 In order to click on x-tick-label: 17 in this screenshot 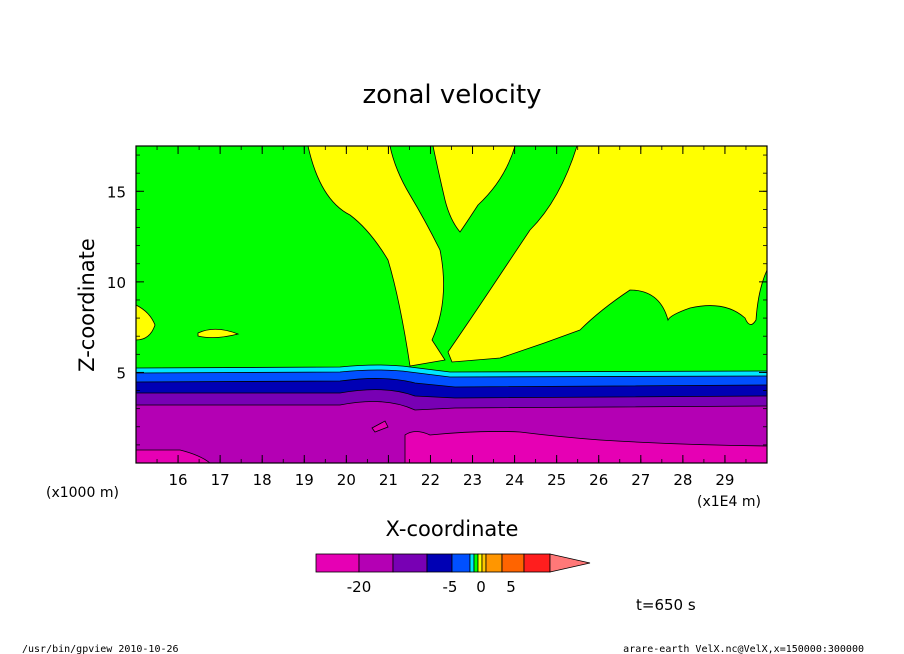, I will do `click(220, 480)`.